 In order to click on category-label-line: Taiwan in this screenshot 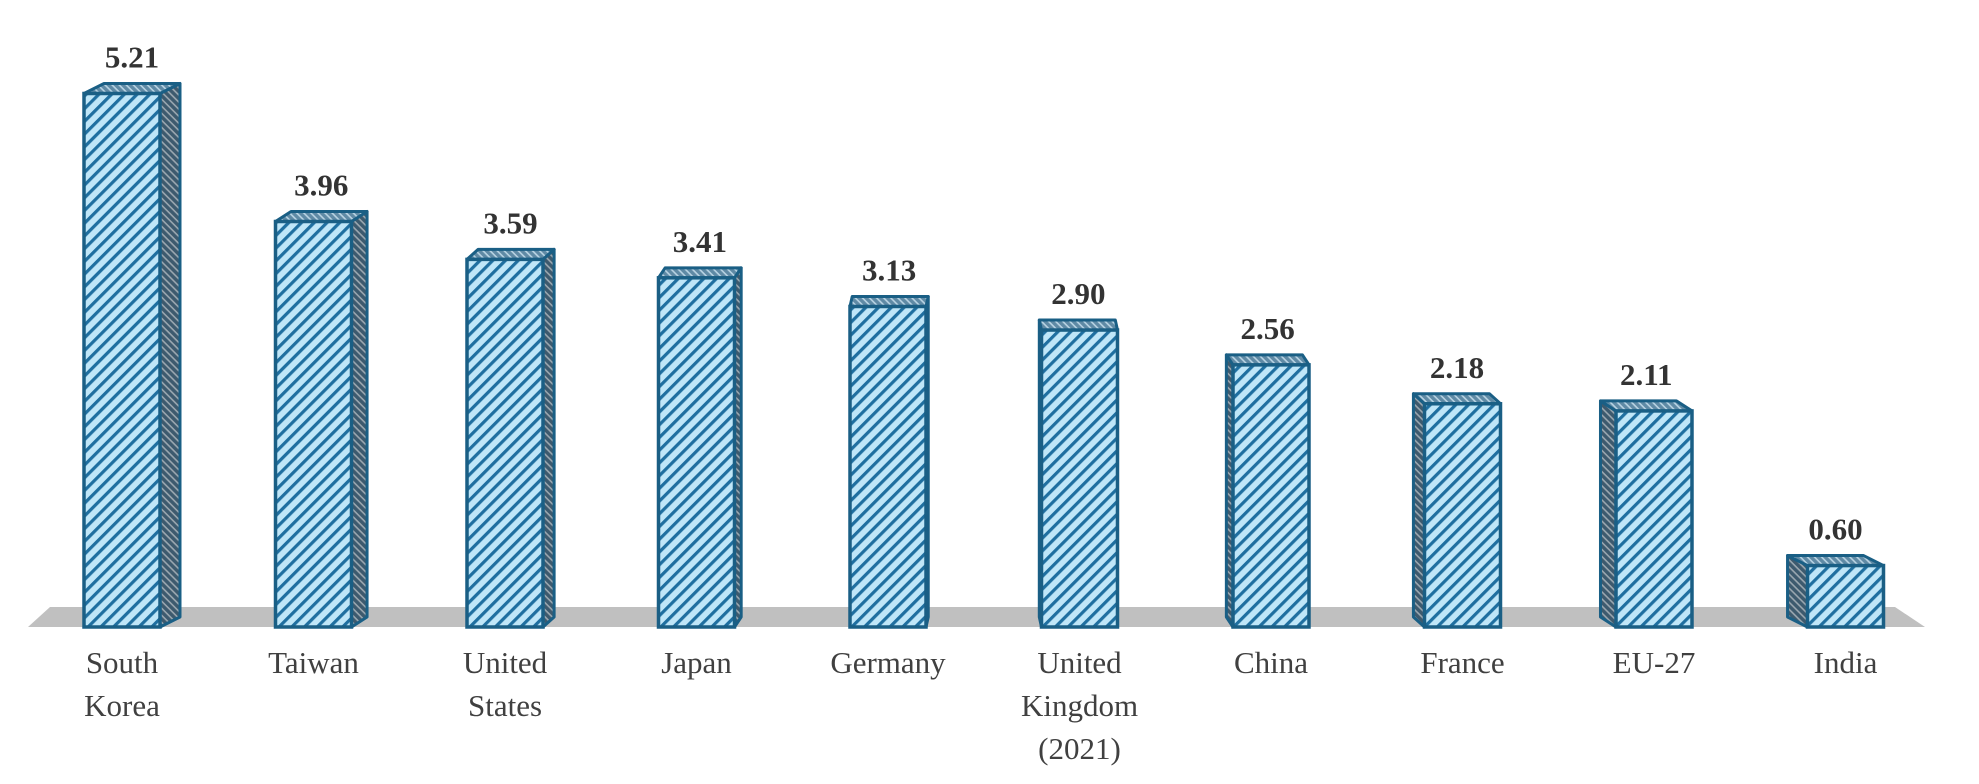, I will do `click(313, 662)`.